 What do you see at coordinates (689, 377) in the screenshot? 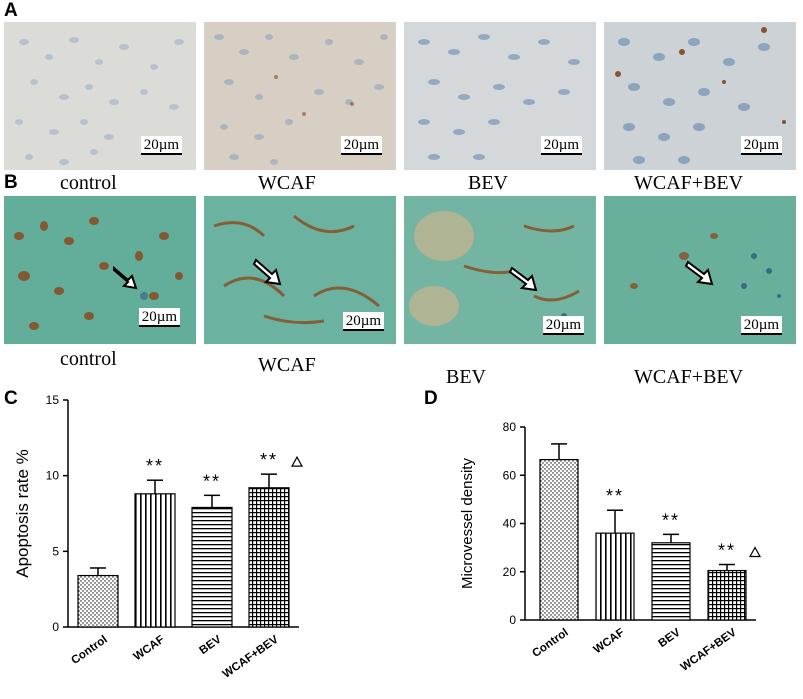
I see `caption-b-wcaf-bev: WCAF+BEV` at bounding box center [689, 377].